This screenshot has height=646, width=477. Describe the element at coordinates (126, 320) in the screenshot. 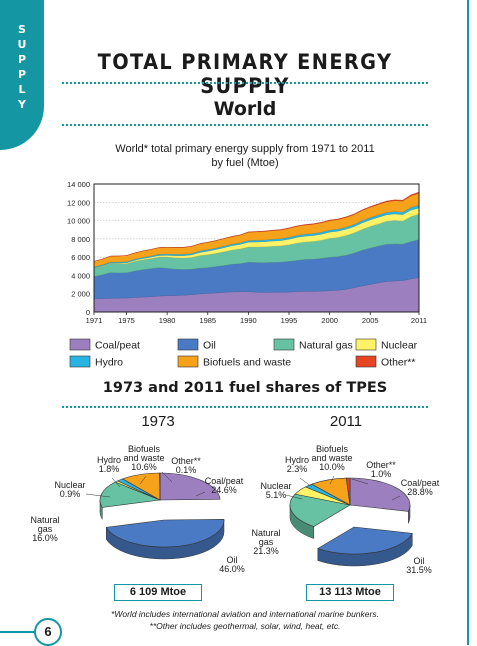

I see `x-tick-label: 1975` at that location.